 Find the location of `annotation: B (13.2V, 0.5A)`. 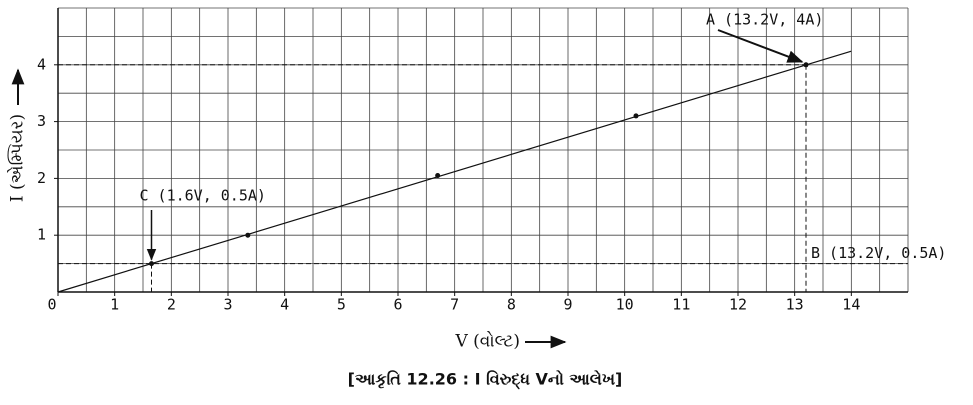

annotation: B (13.2V, 0.5A) is located at coordinates (878, 253).